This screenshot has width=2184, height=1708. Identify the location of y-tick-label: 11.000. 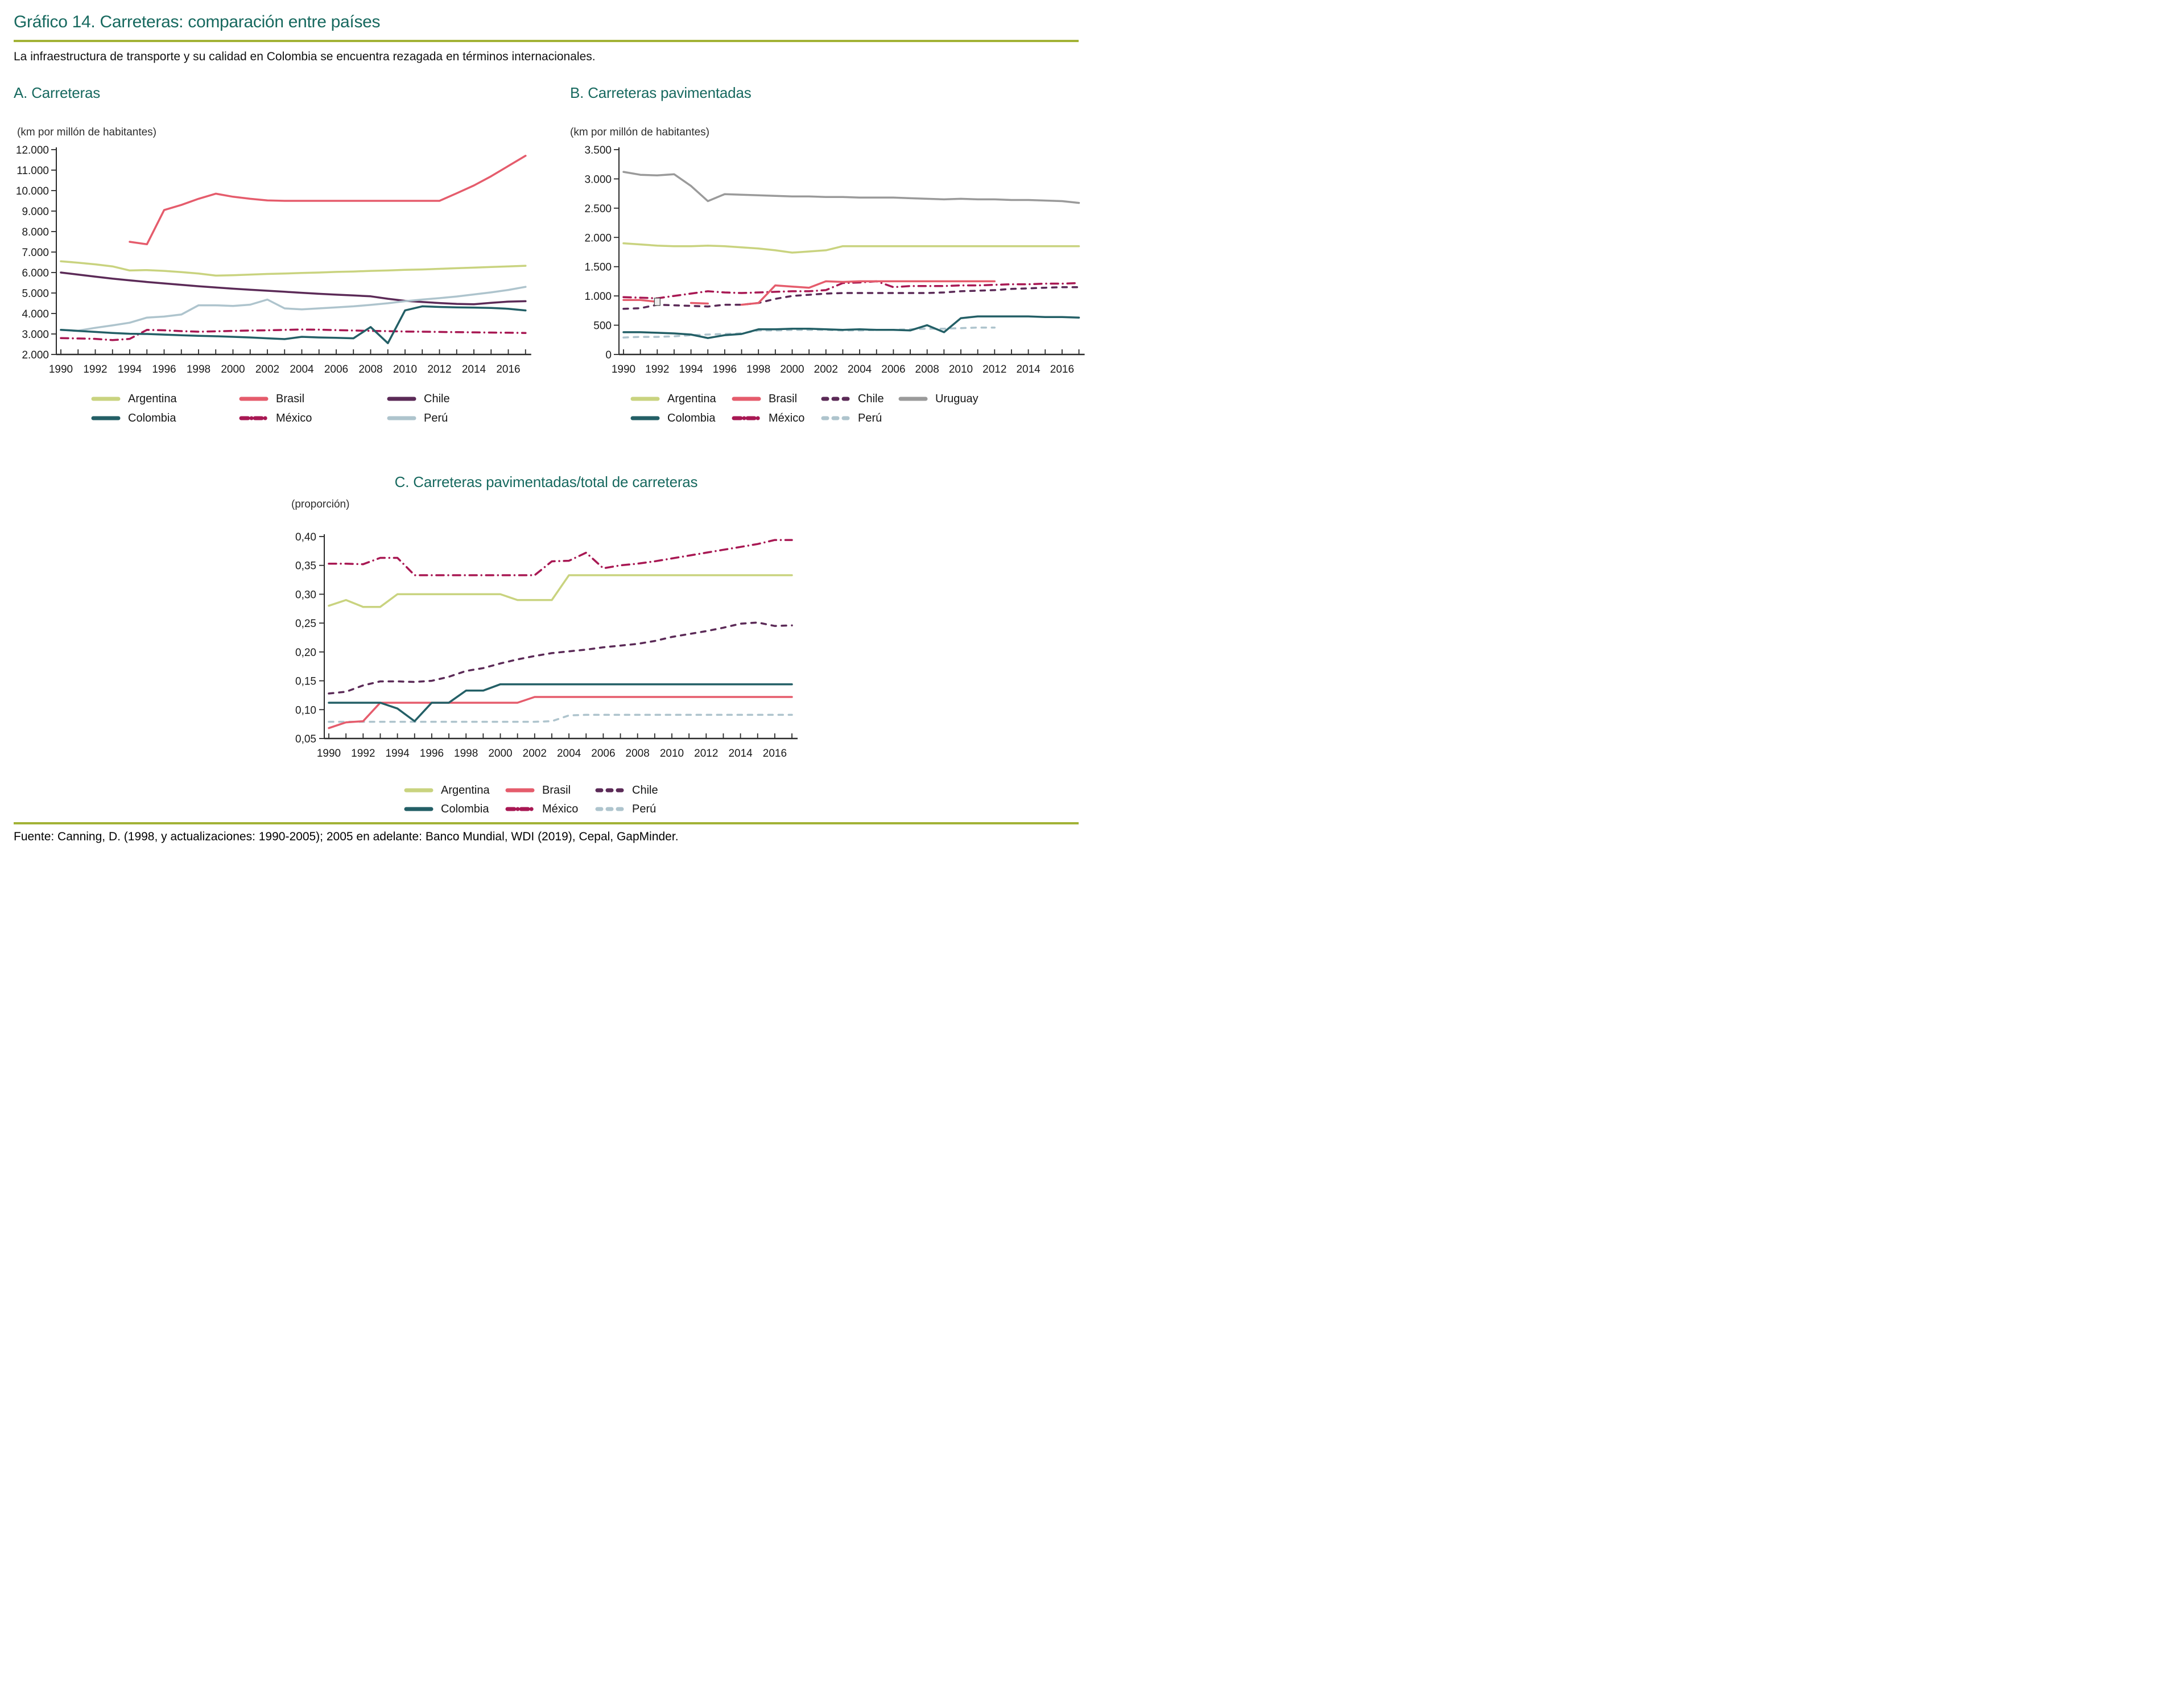
(32, 171).